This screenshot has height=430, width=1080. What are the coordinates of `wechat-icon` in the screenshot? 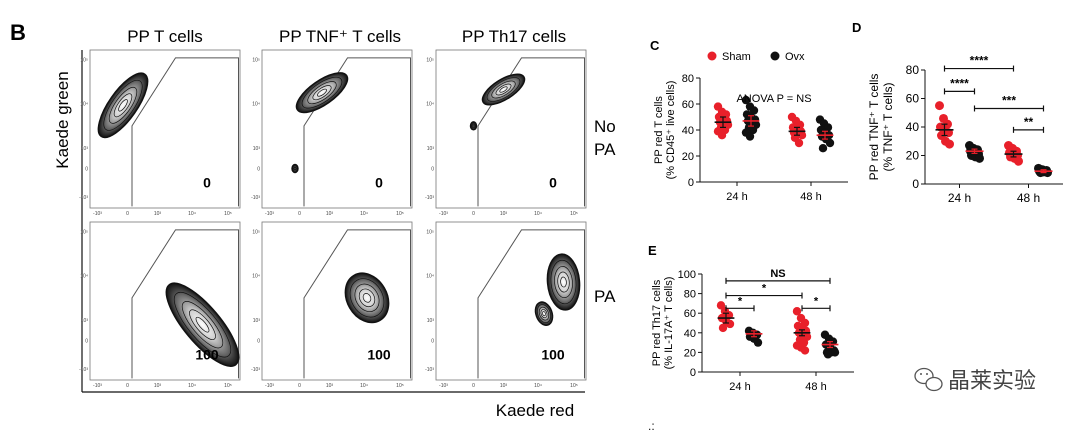 It's located at (928, 379).